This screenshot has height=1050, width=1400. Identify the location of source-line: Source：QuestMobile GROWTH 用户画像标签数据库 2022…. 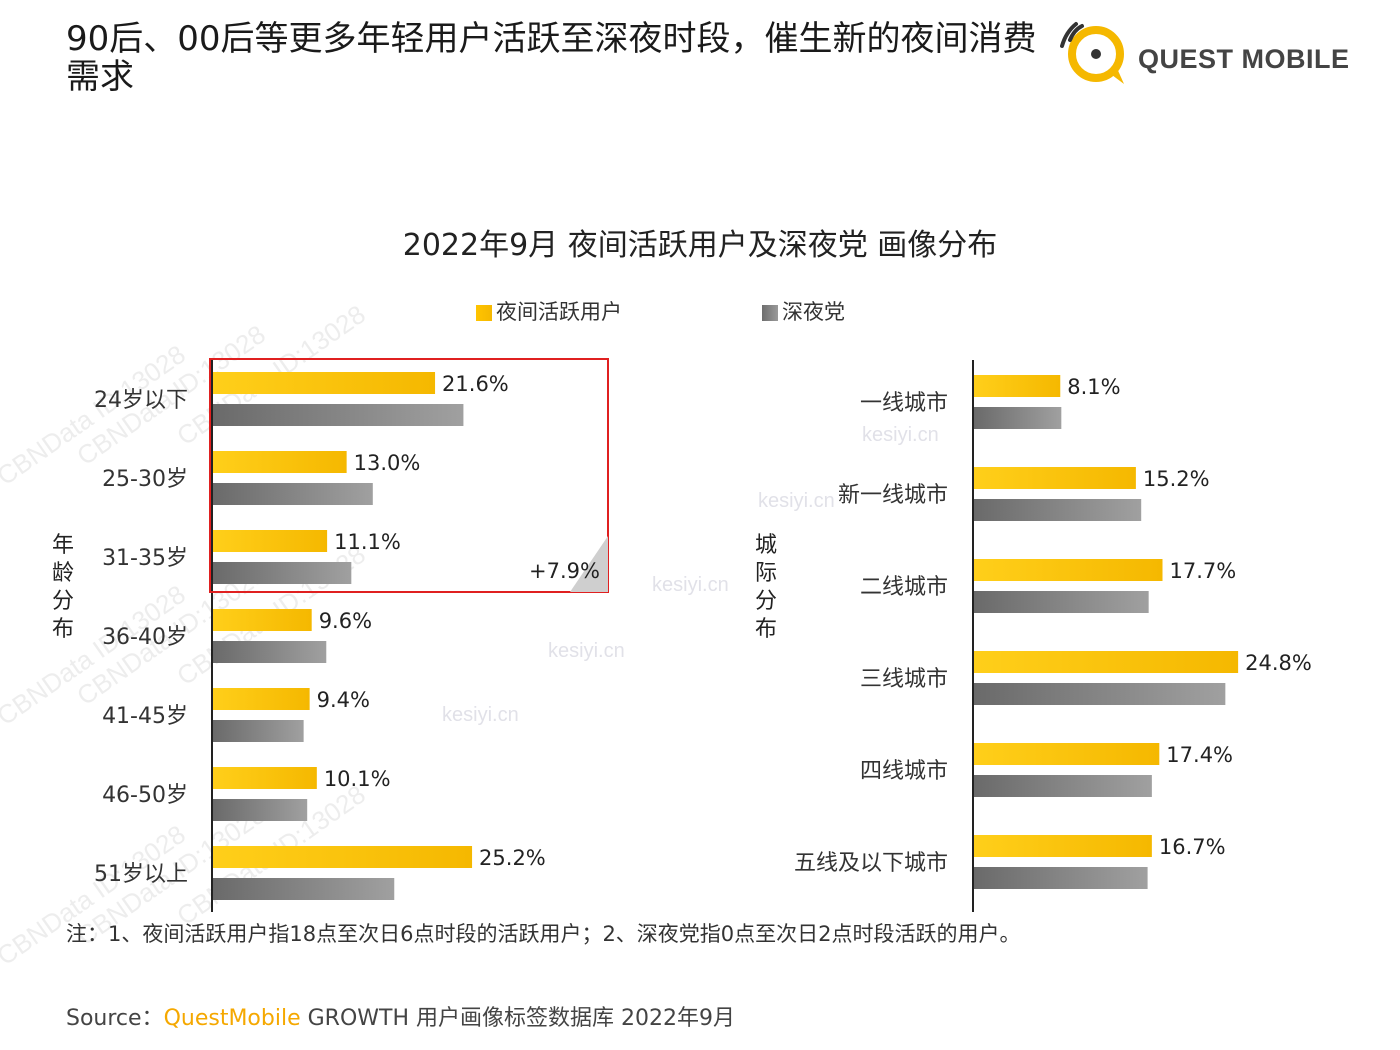
(400, 1016).